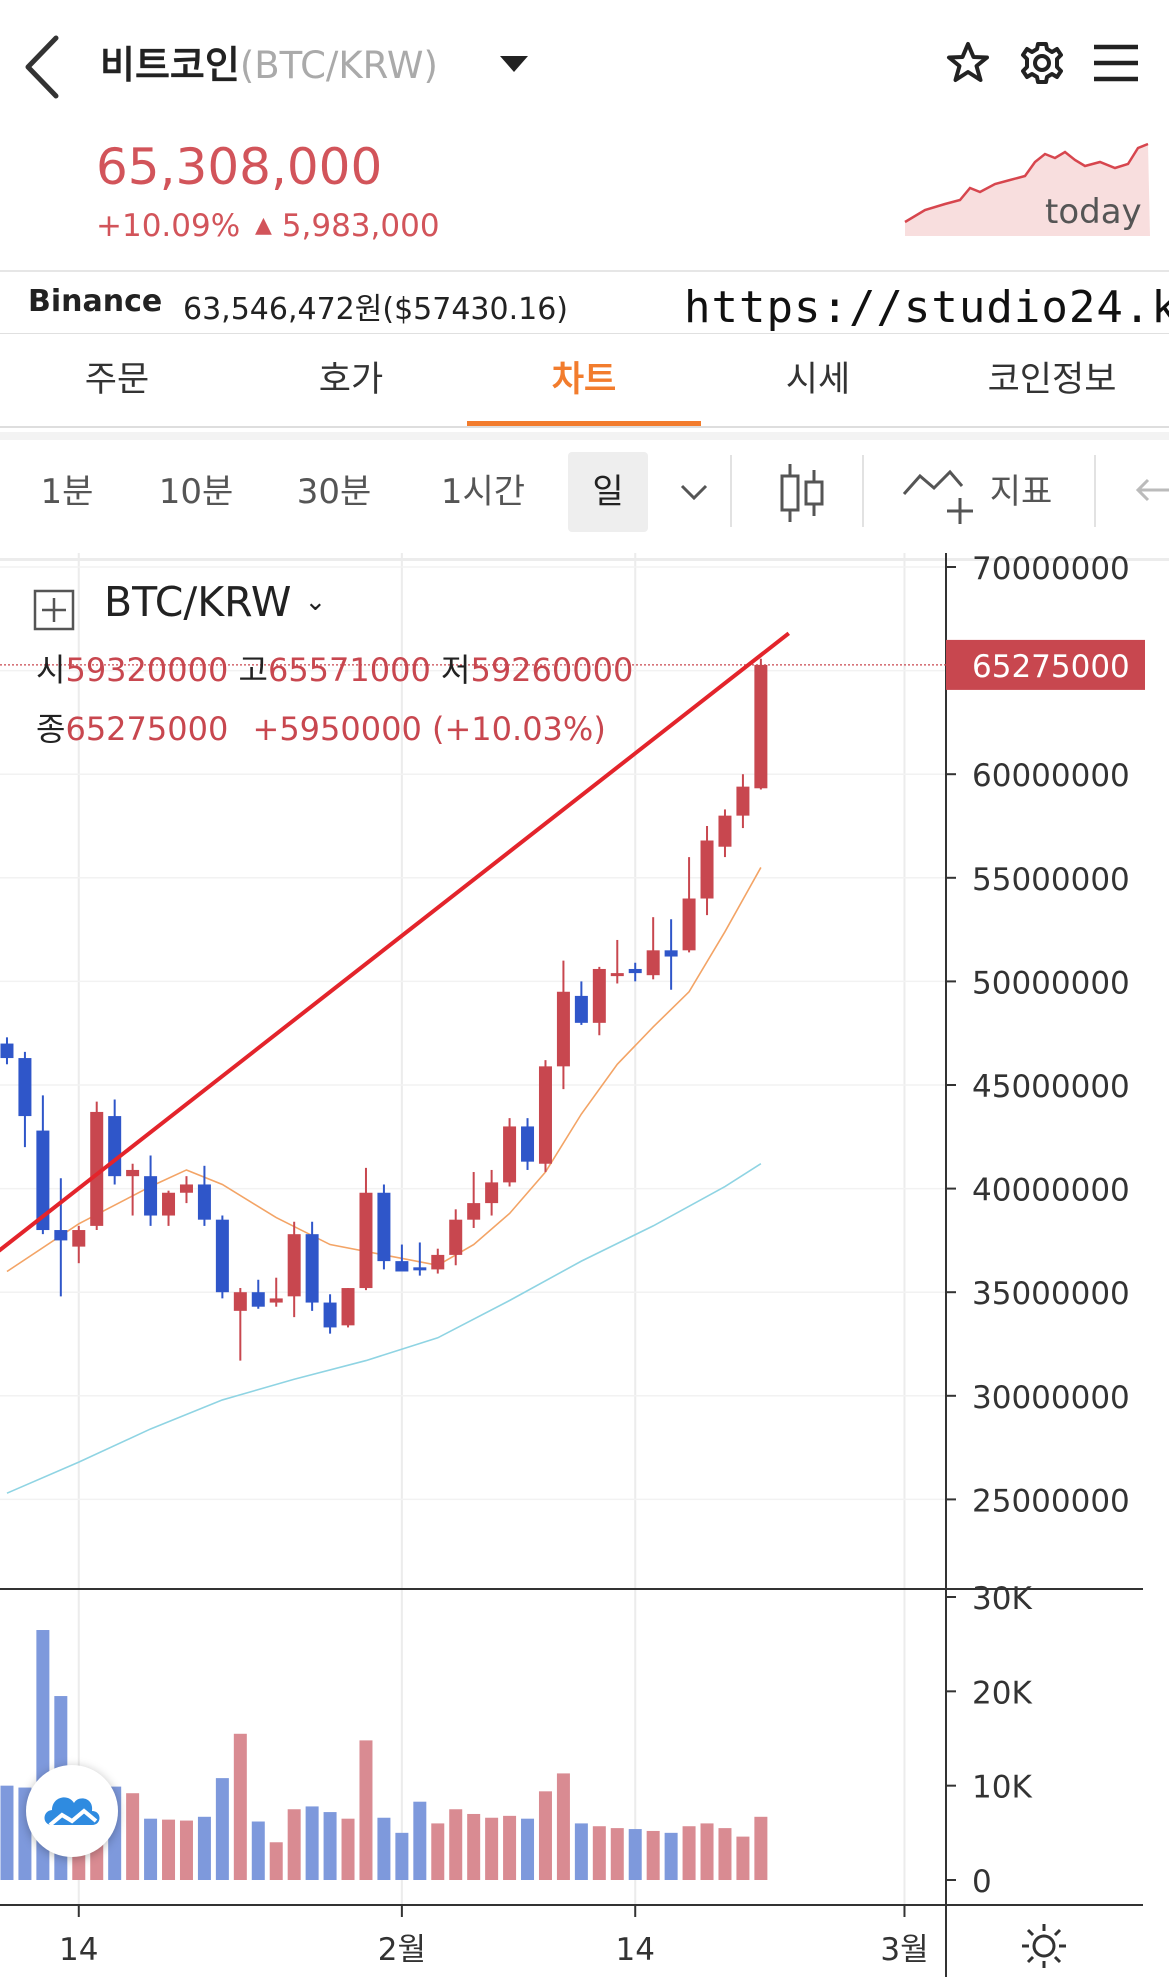 The height and width of the screenshot is (1977, 1169). I want to click on tab-chart: 차트, so click(584, 380).